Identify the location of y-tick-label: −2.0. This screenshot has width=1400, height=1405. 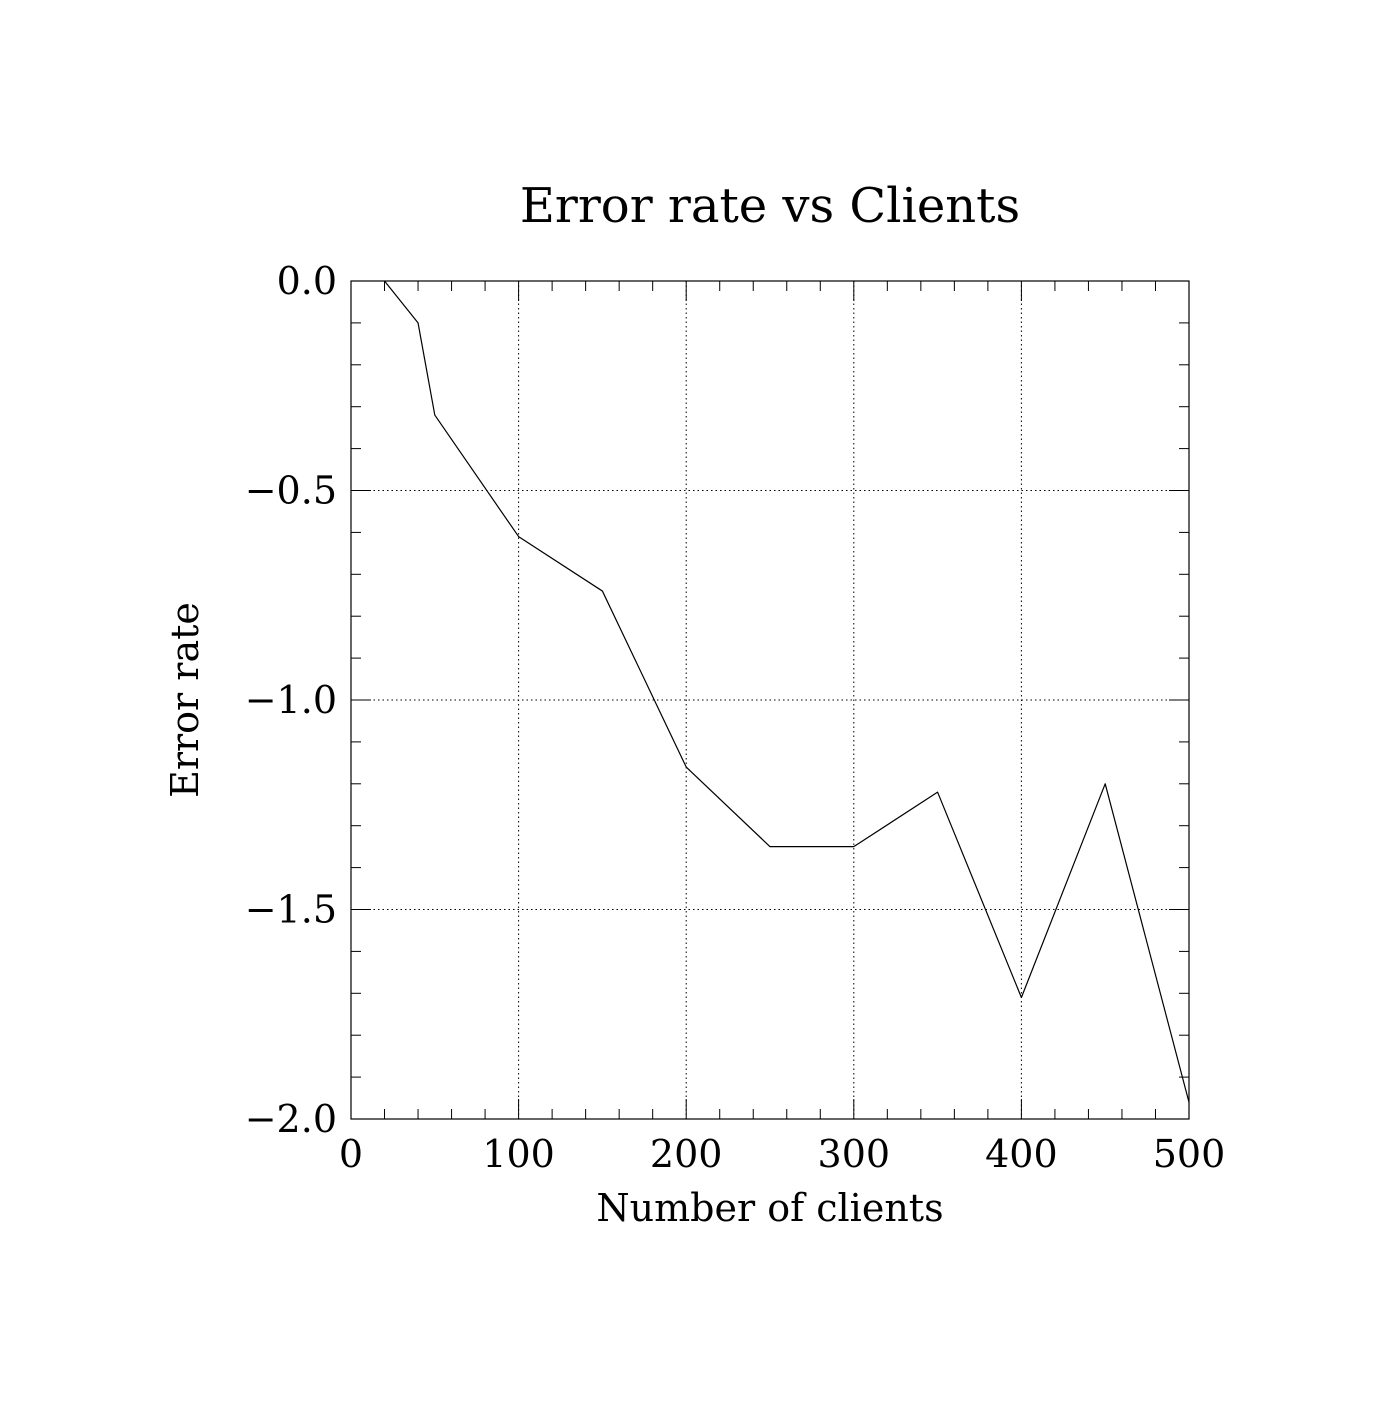
(291, 1119).